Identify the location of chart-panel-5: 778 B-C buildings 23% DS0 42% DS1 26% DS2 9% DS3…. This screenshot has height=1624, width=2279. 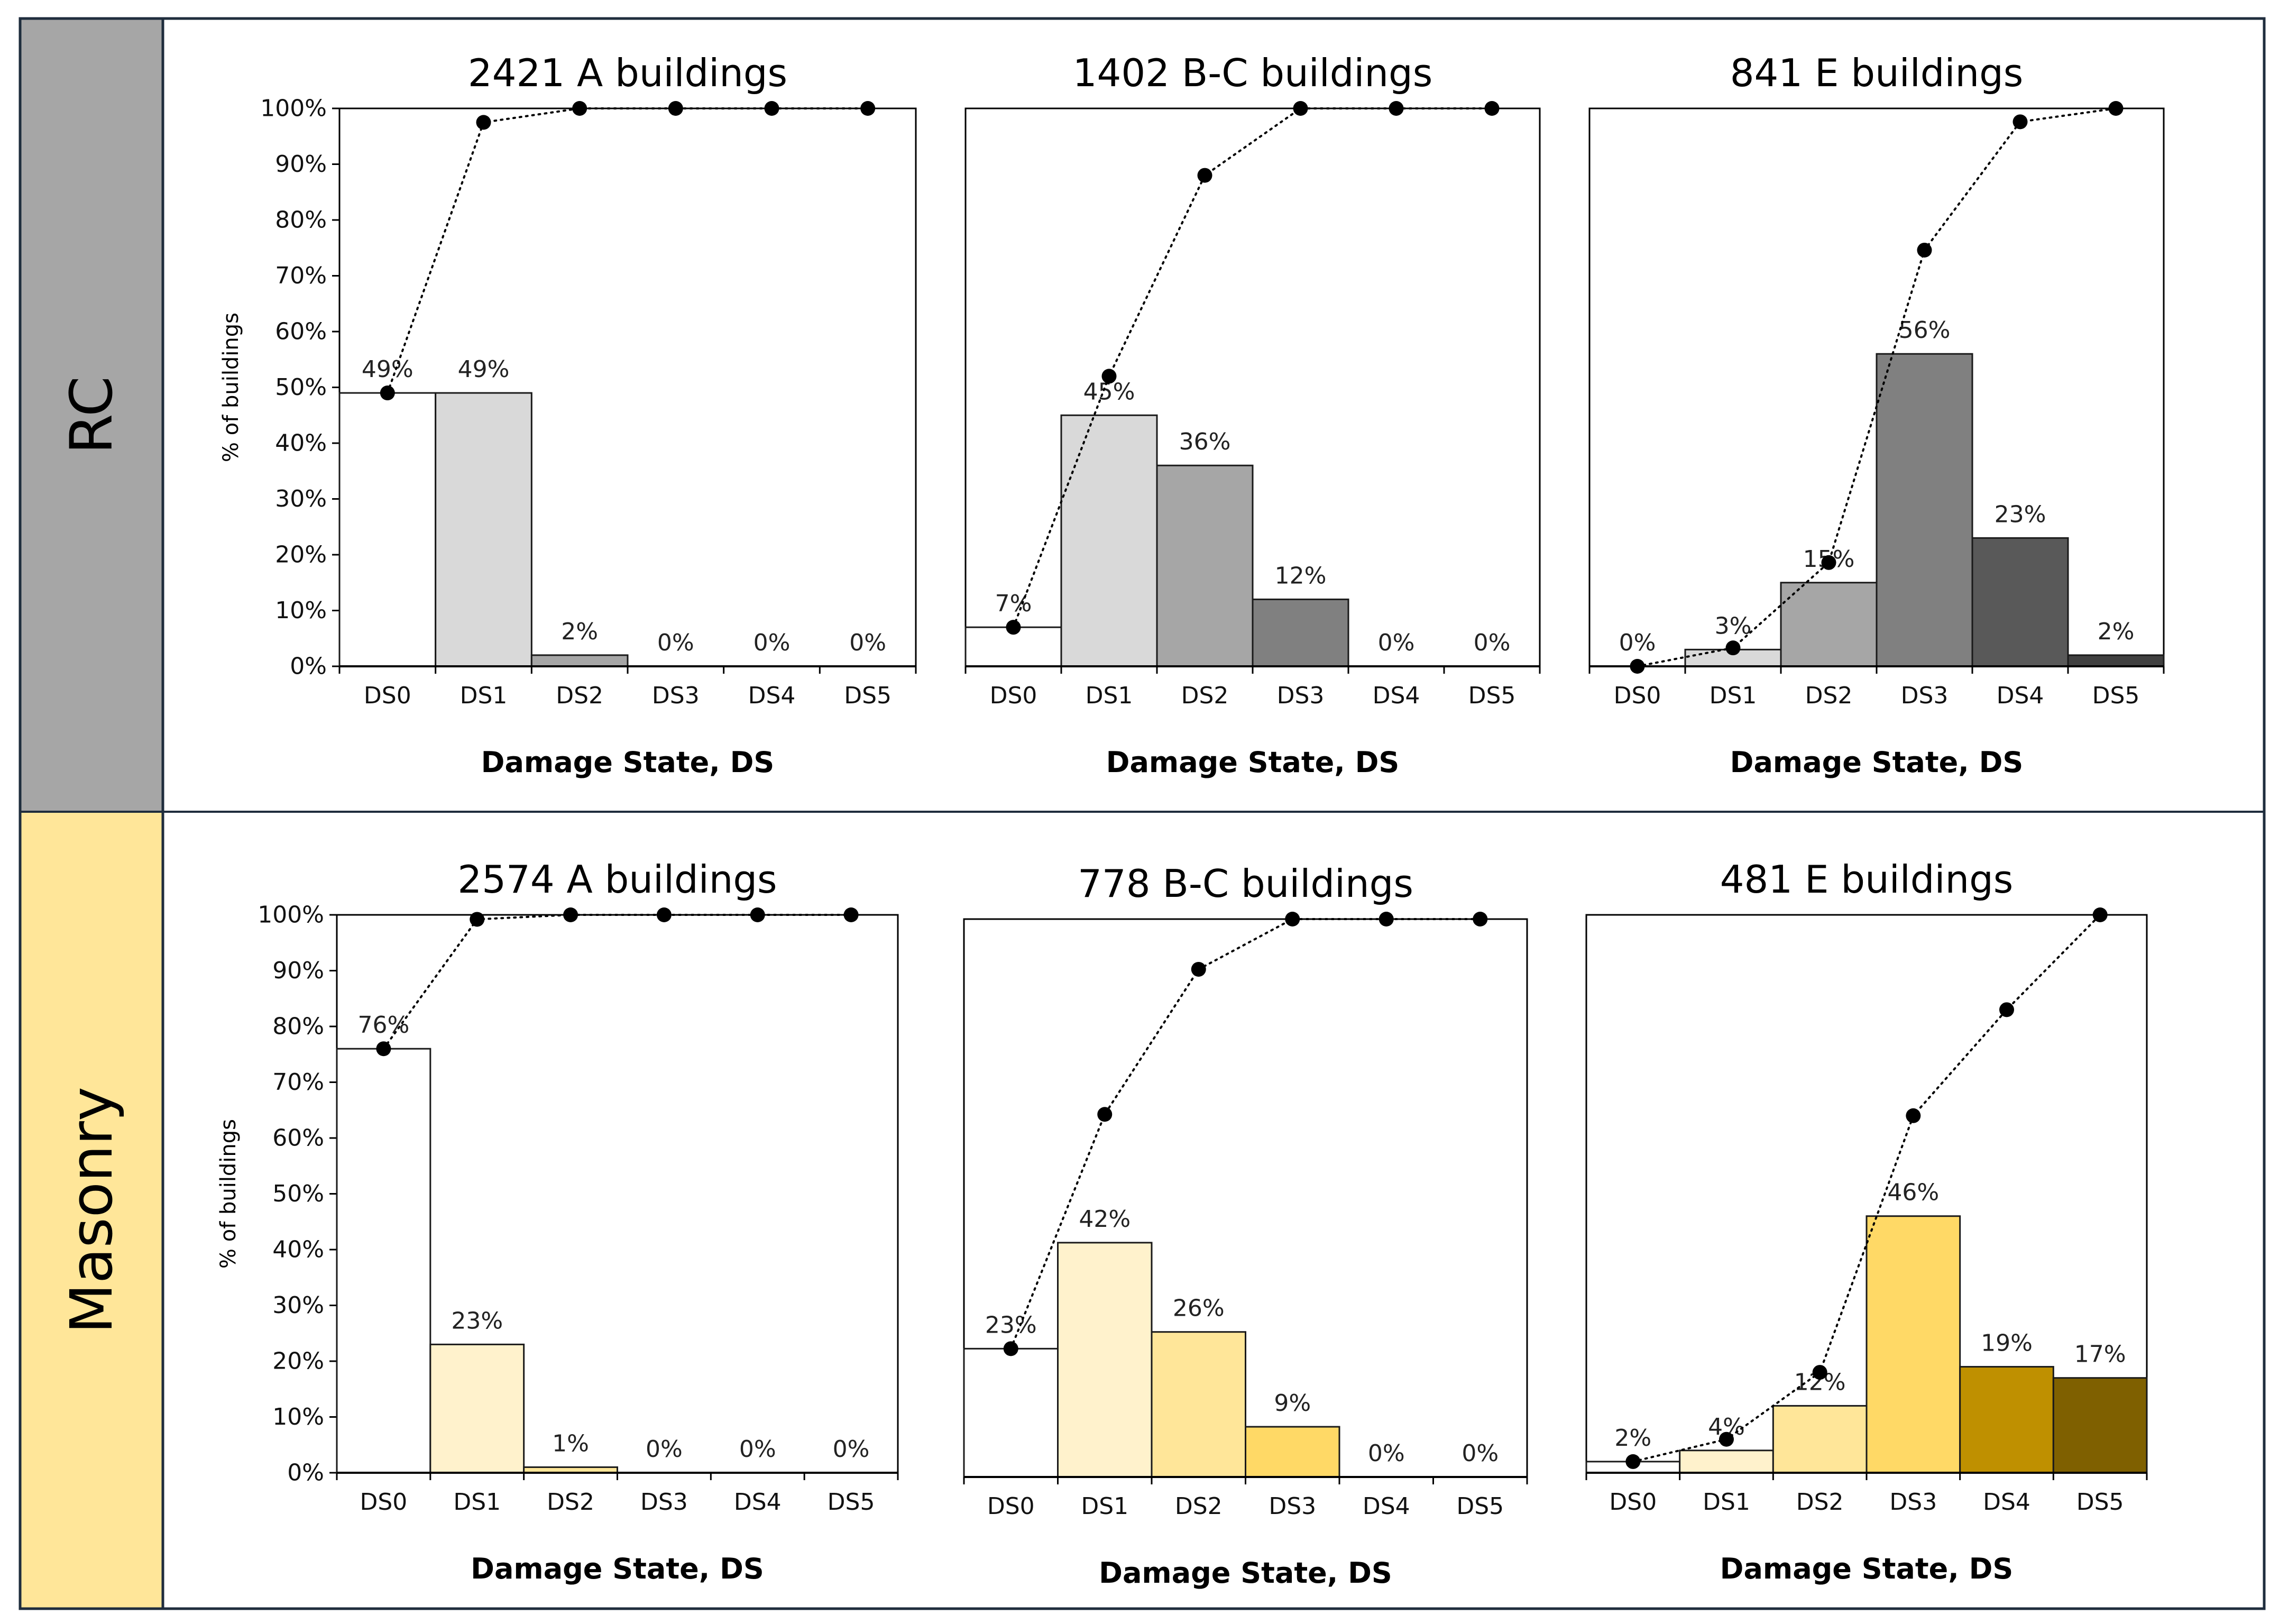
(1245, 1225).